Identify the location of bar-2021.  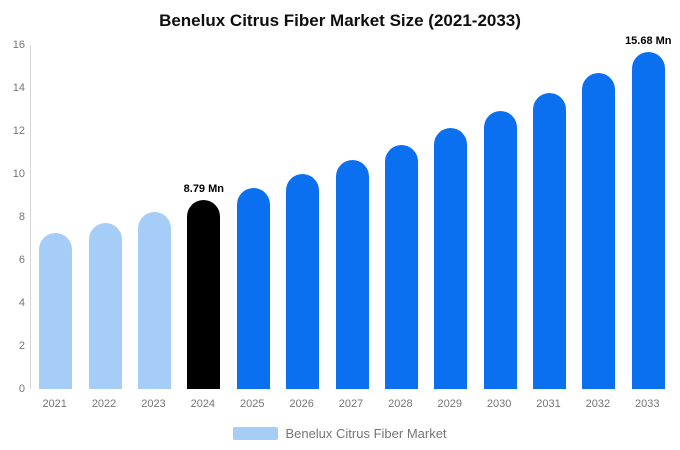
(56, 311).